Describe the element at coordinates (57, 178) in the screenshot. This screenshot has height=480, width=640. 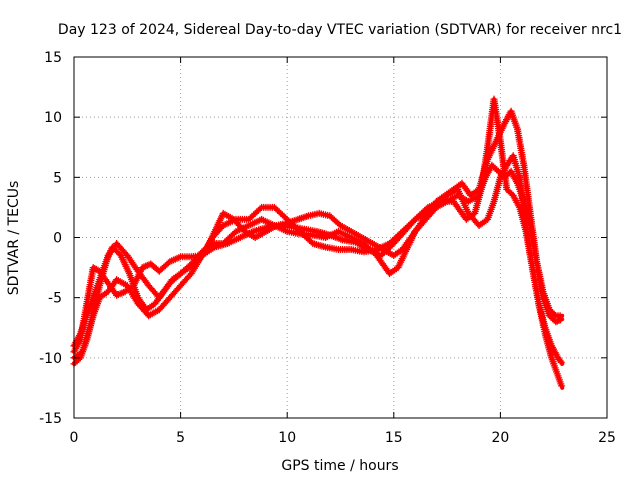
I see `y-tick-label-4: 5` at that location.